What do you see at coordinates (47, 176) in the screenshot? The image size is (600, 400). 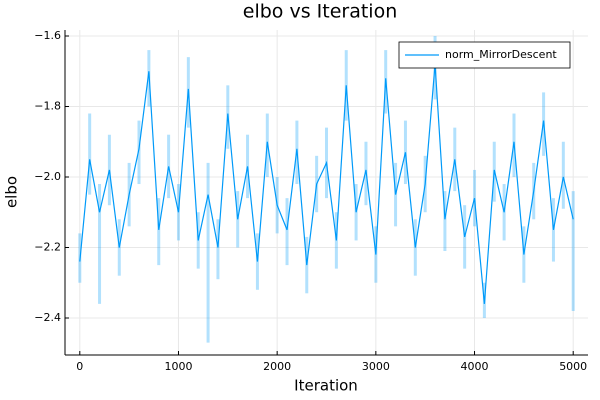 I see `y-tick-label: −2.0` at bounding box center [47, 176].